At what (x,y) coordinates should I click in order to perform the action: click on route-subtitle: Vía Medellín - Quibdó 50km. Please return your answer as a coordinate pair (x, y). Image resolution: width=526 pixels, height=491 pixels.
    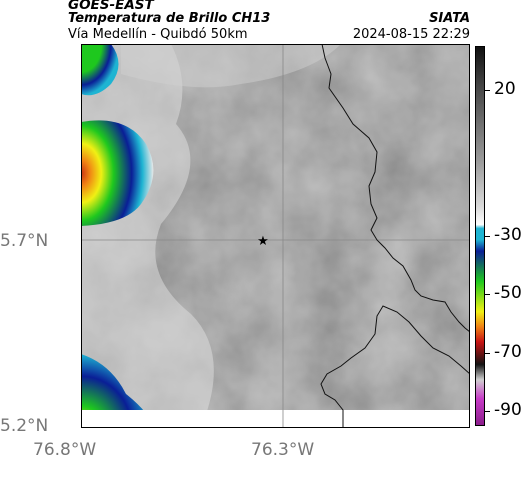
    Looking at the image, I should click on (158, 34).